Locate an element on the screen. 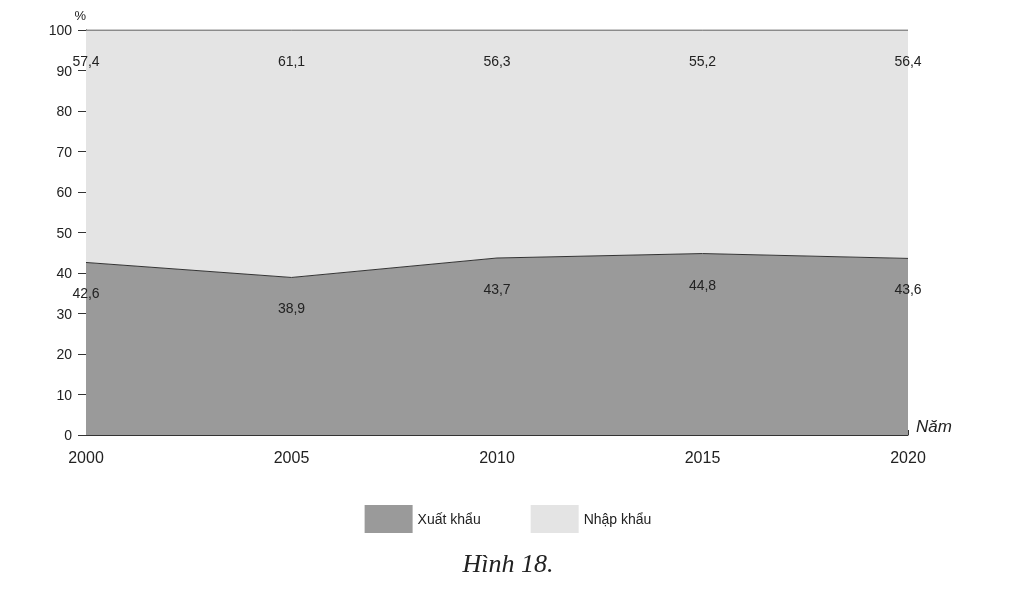 This screenshot has width=1018, height=593. text: Hình 18. is located at coordinates (507, 563).